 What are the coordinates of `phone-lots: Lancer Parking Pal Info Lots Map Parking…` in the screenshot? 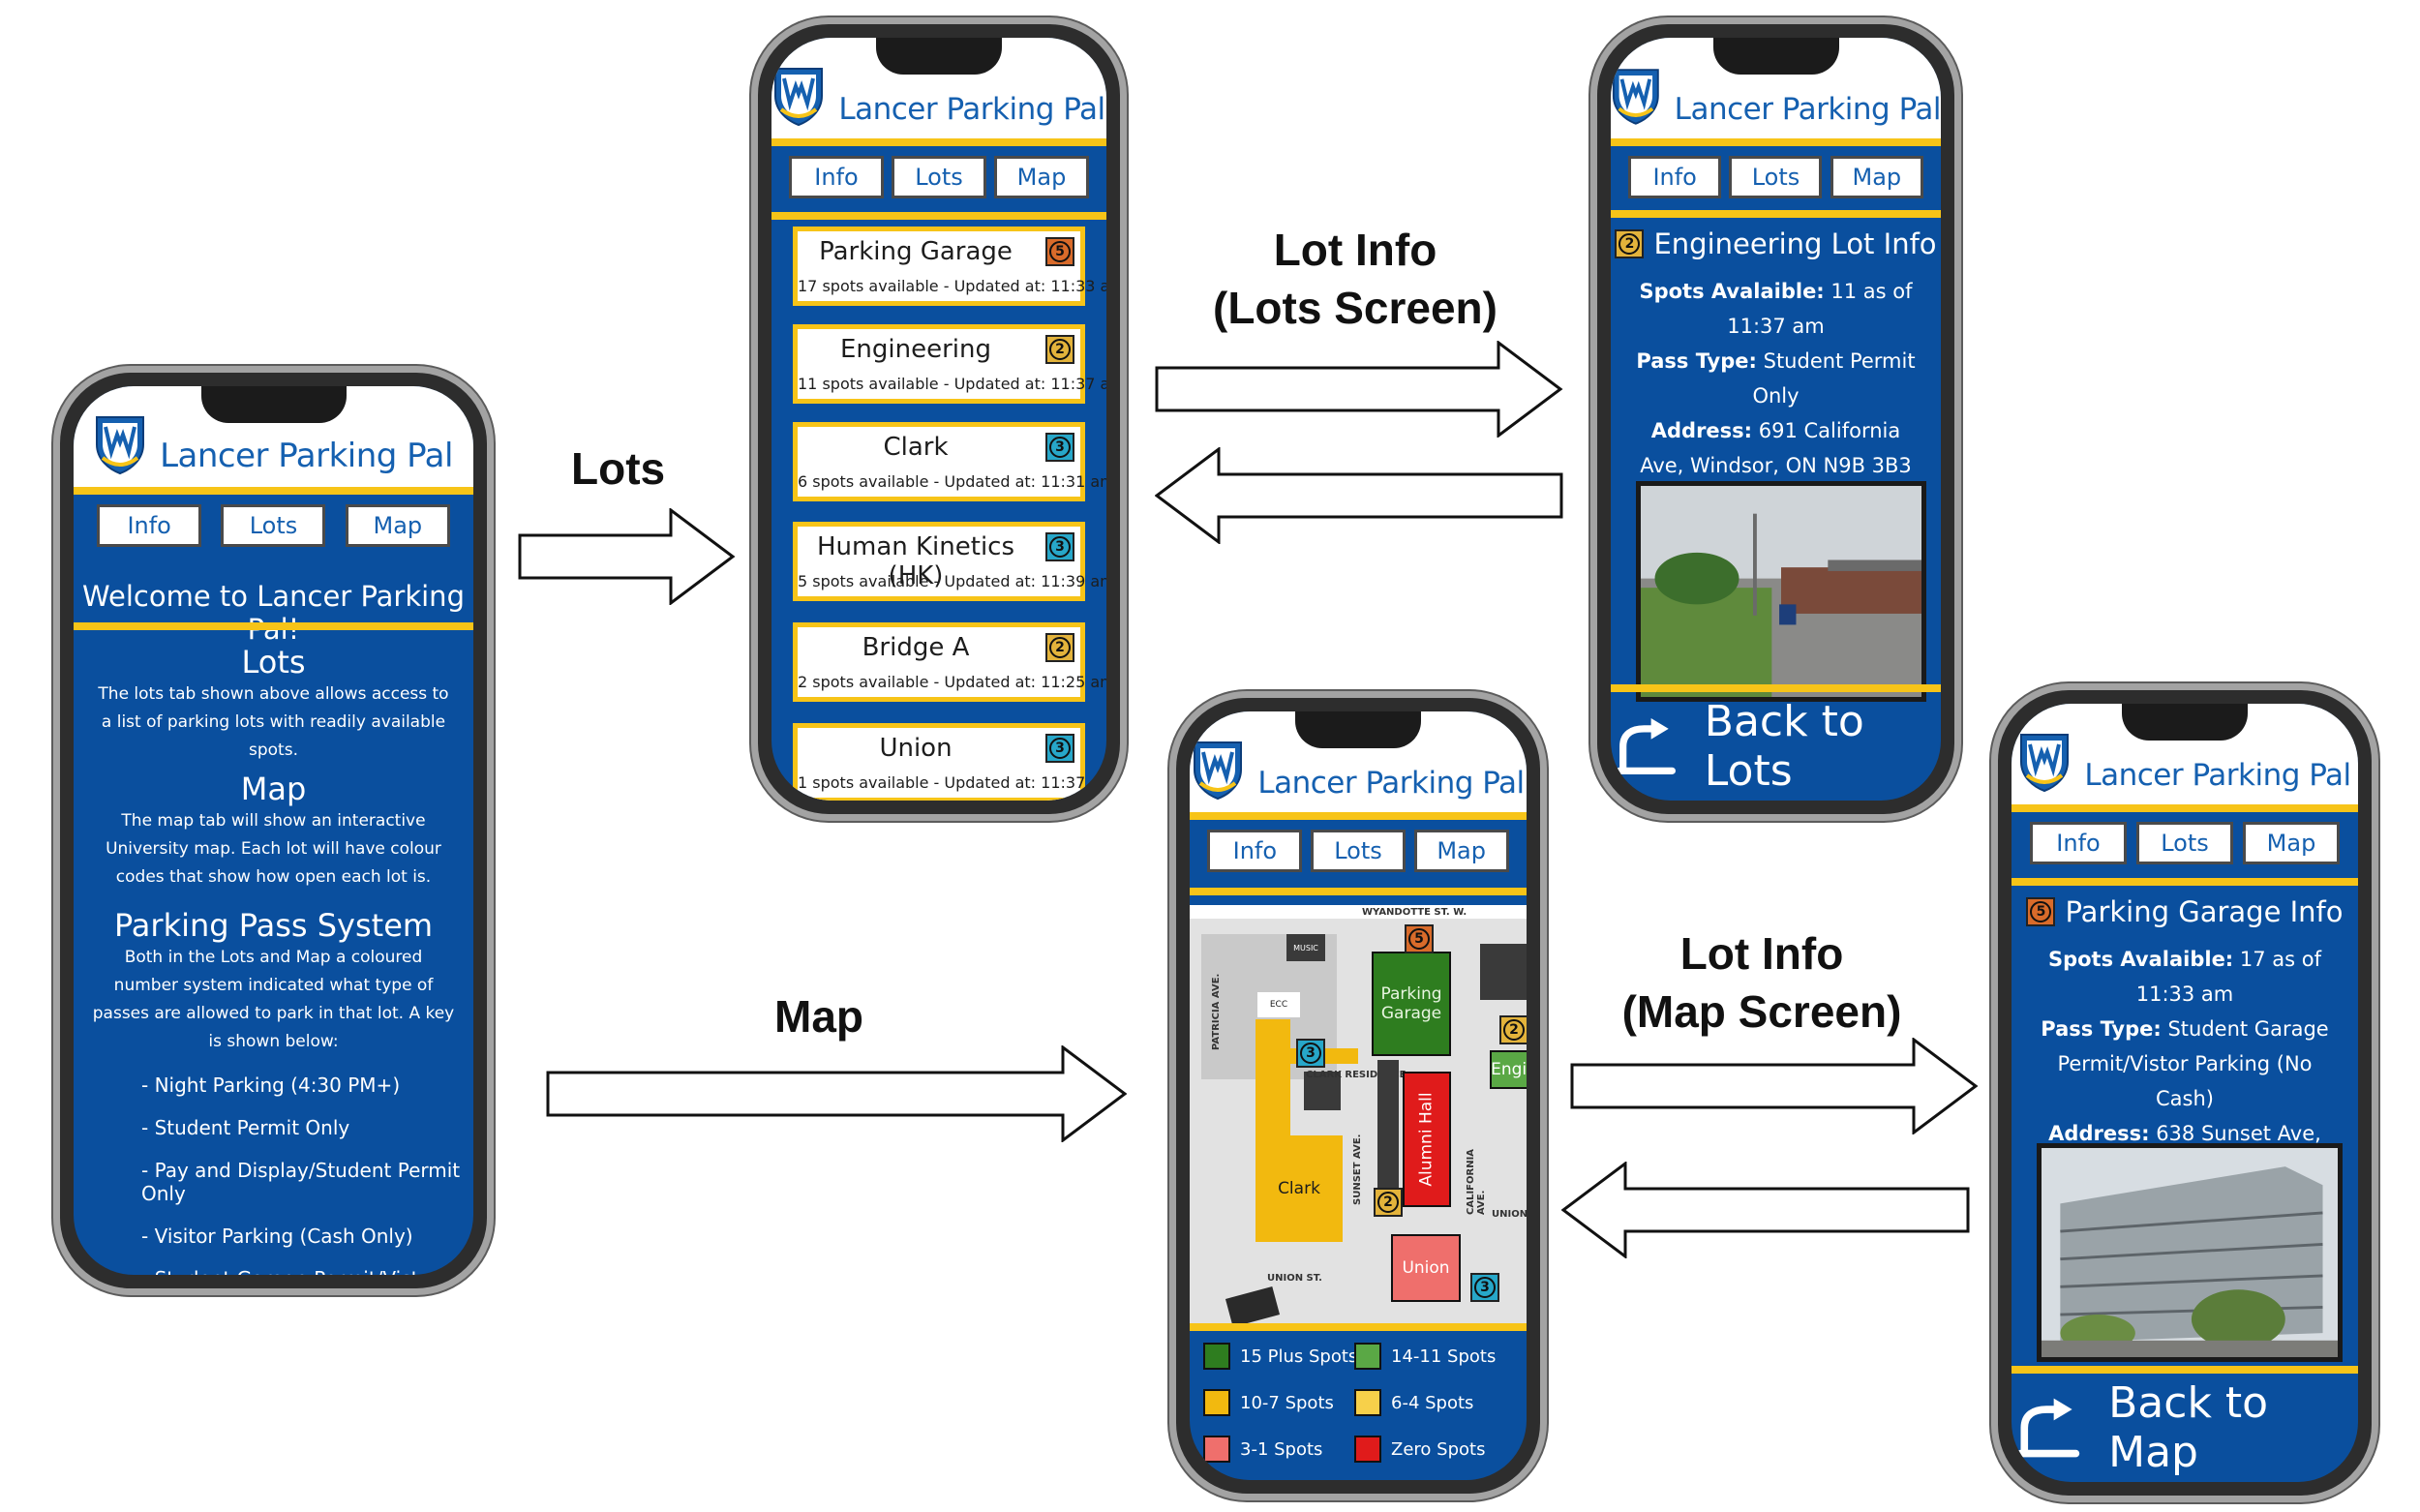 It's located at (939, 419).